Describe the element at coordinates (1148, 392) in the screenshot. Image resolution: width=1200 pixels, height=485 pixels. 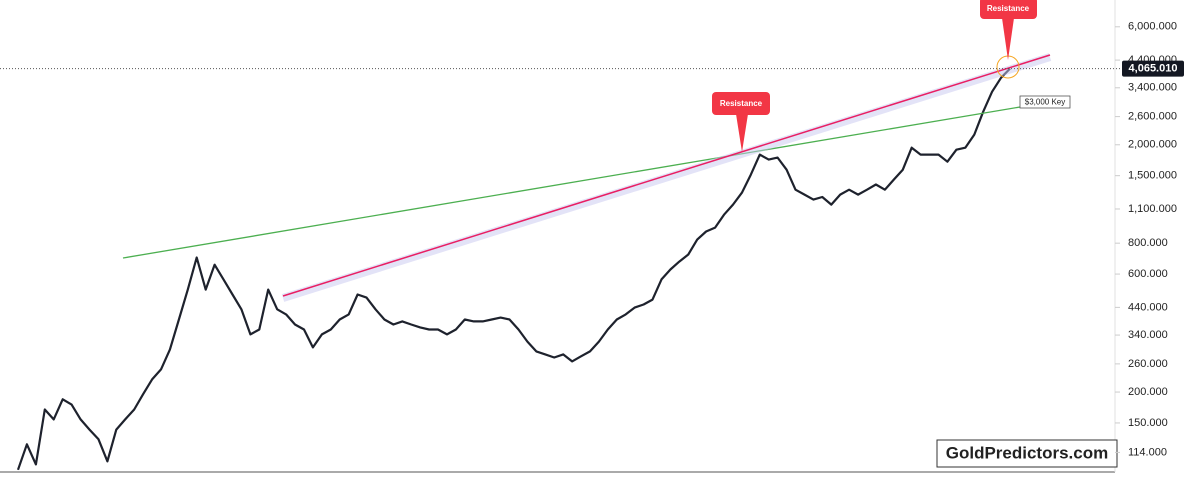
I see `y-tick-label: 200.000` at that location.